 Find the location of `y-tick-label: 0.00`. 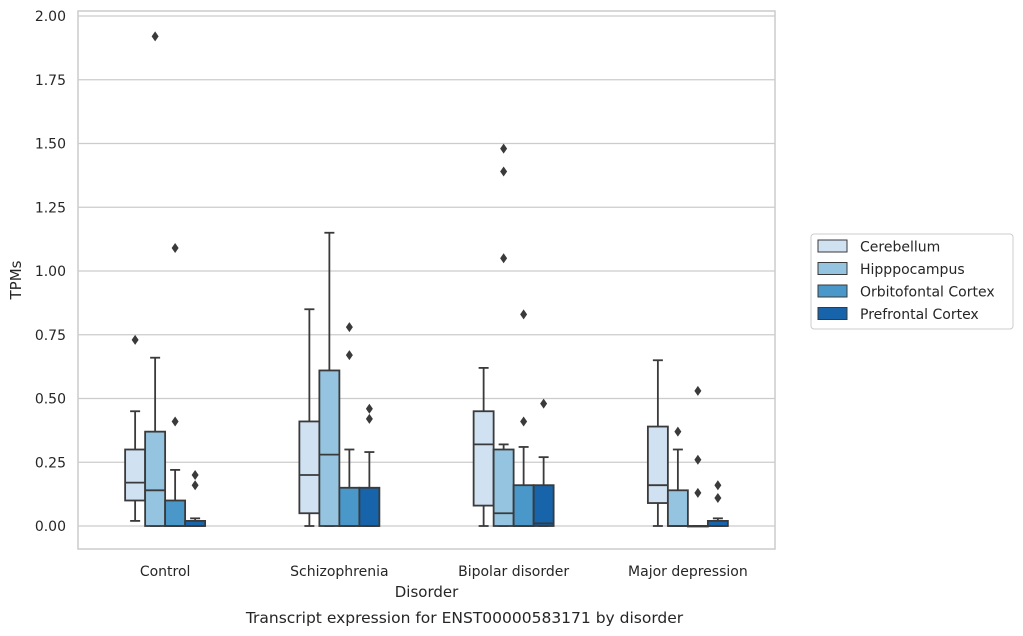

y-tick-label: 0.00 is located at coordinates (50, 527).